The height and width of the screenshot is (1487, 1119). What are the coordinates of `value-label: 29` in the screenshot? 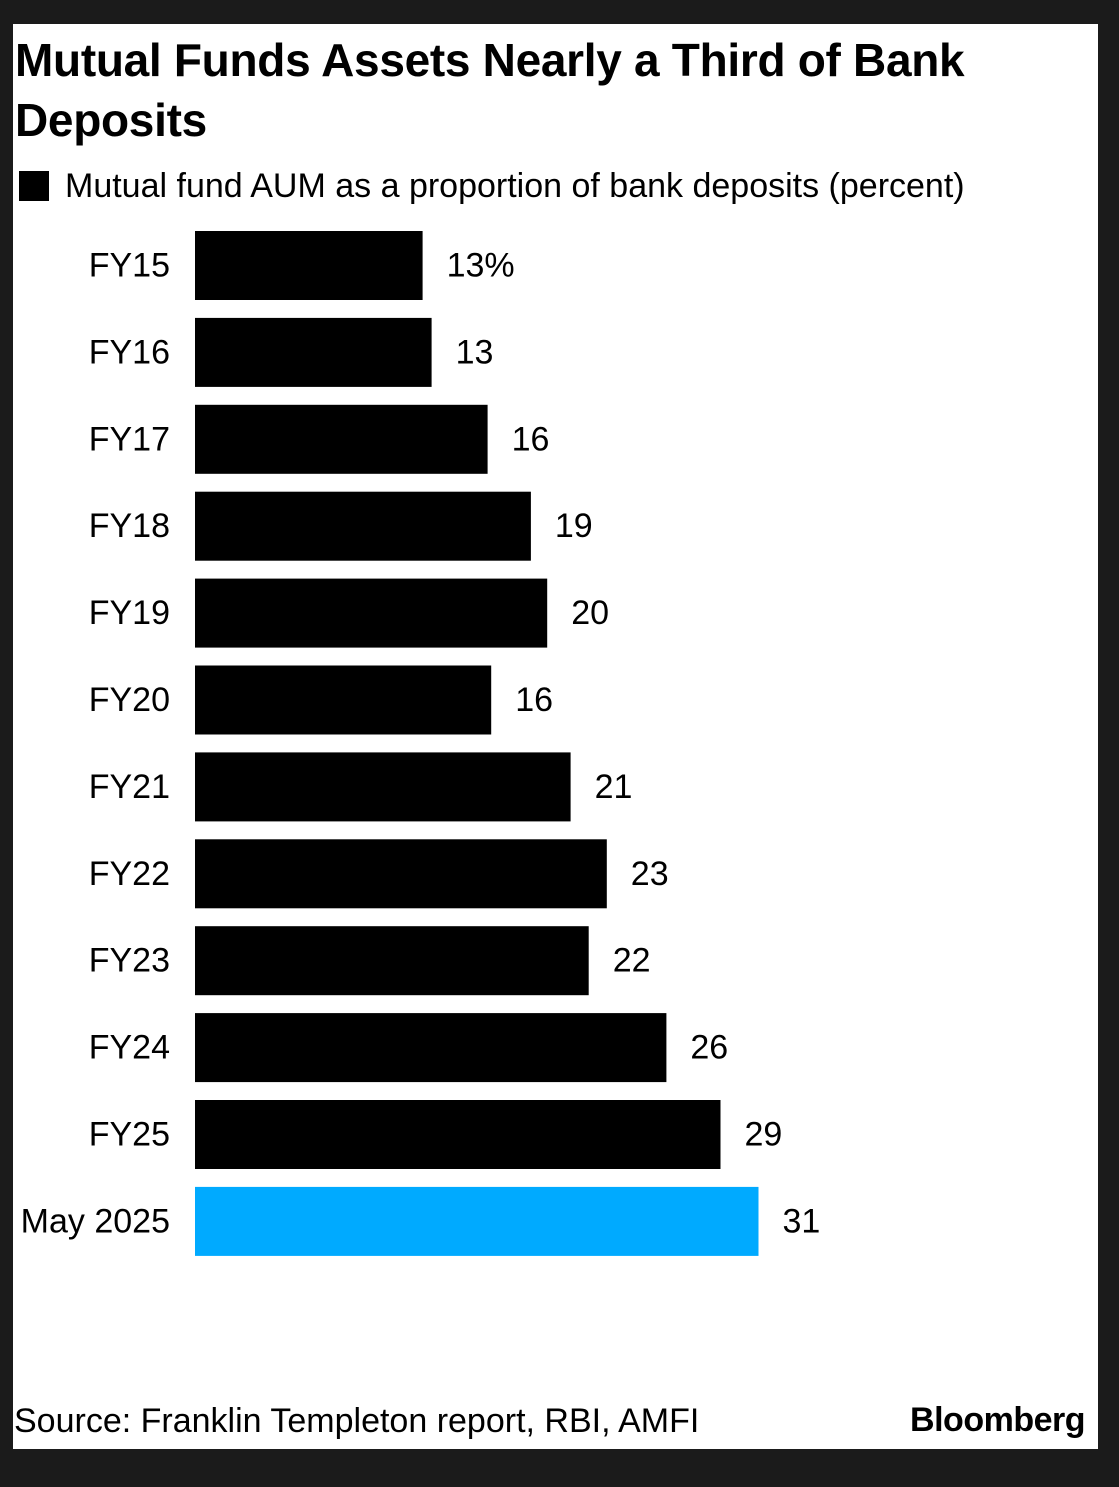 It's located at (764, 1135).